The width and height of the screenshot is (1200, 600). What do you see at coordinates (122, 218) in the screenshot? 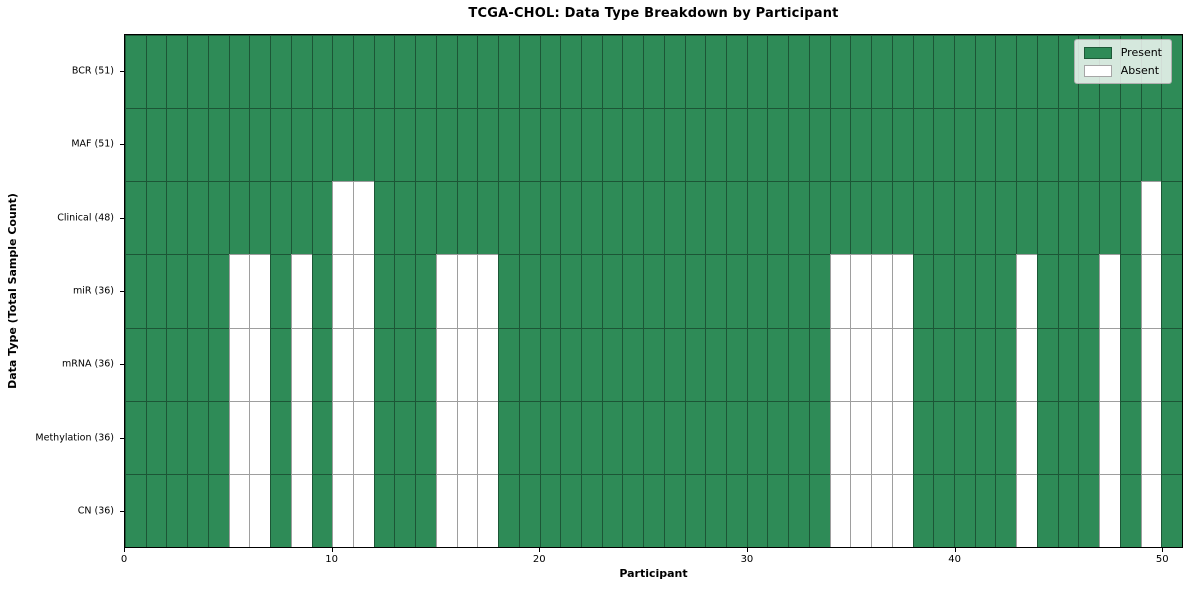
I see `y-tick-mark` at bounding box center [122, 218].